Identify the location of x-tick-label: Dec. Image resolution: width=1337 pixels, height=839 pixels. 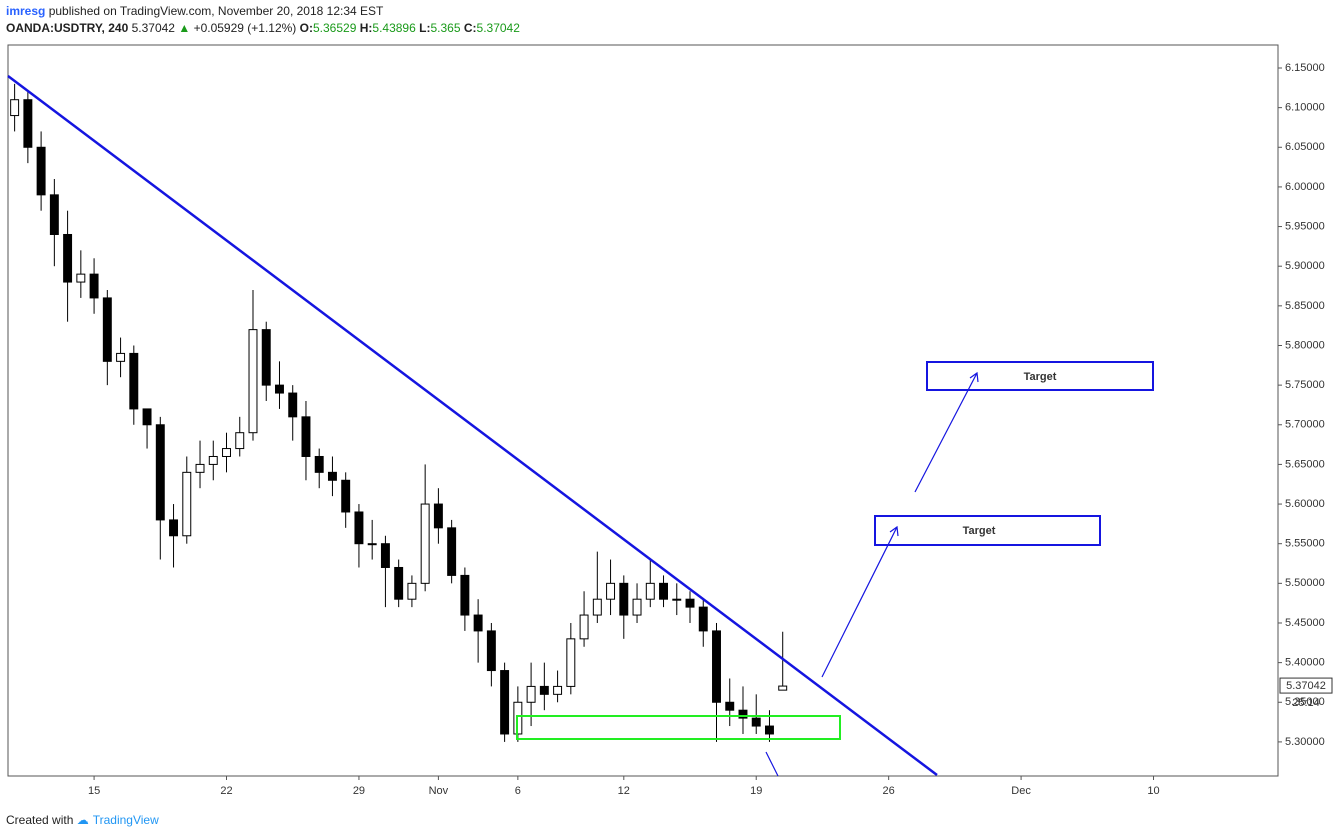
(1021, 791).